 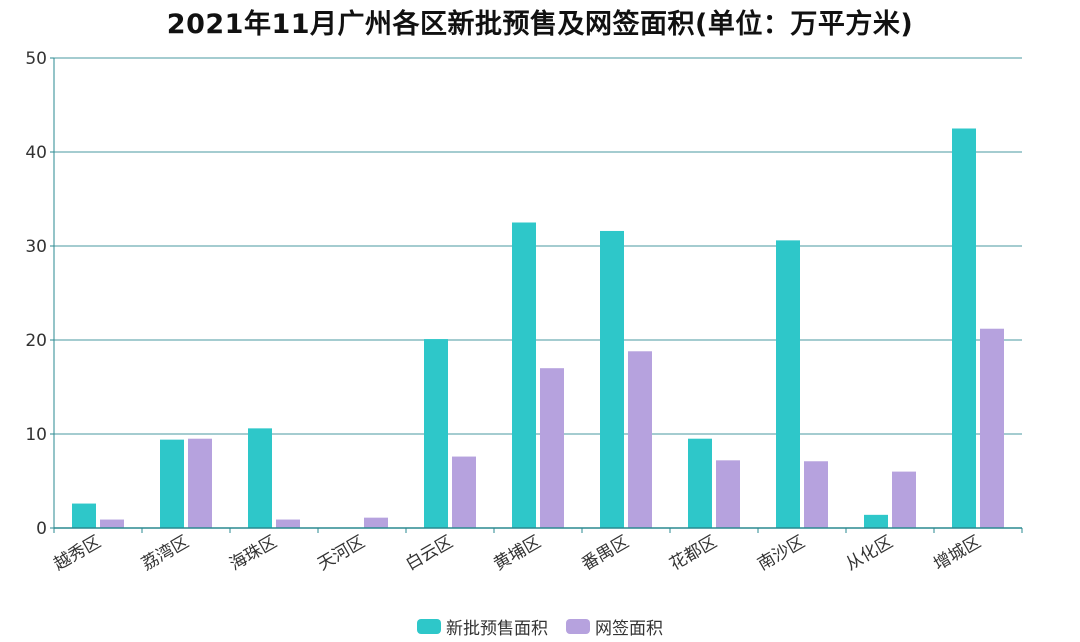 I want to click on x-tick-label: 从化区, so click(x=869, y=553).